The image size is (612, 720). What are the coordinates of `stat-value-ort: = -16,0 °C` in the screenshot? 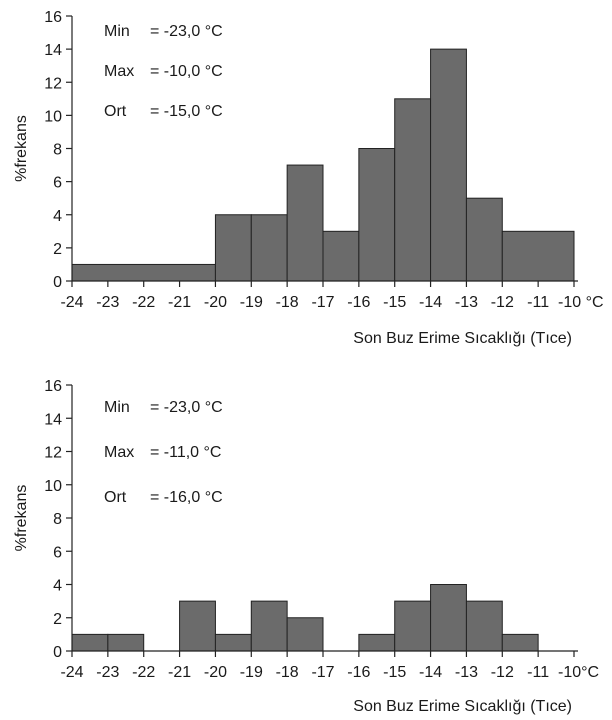 It's located at (186, 497).